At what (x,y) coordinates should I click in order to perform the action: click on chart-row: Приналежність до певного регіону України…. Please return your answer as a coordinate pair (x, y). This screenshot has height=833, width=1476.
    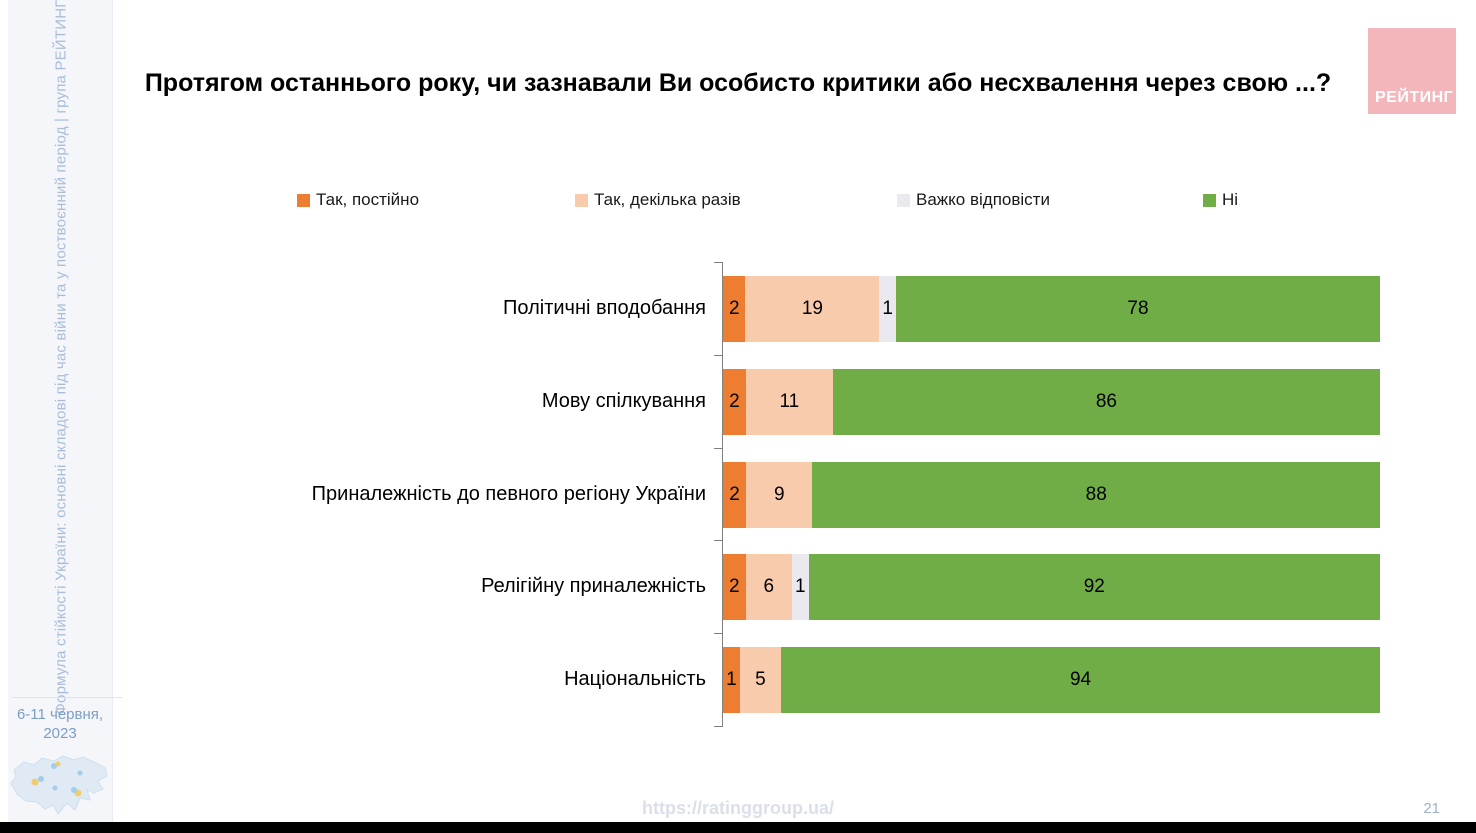
    Looking at the image, I should click on (690, 494).